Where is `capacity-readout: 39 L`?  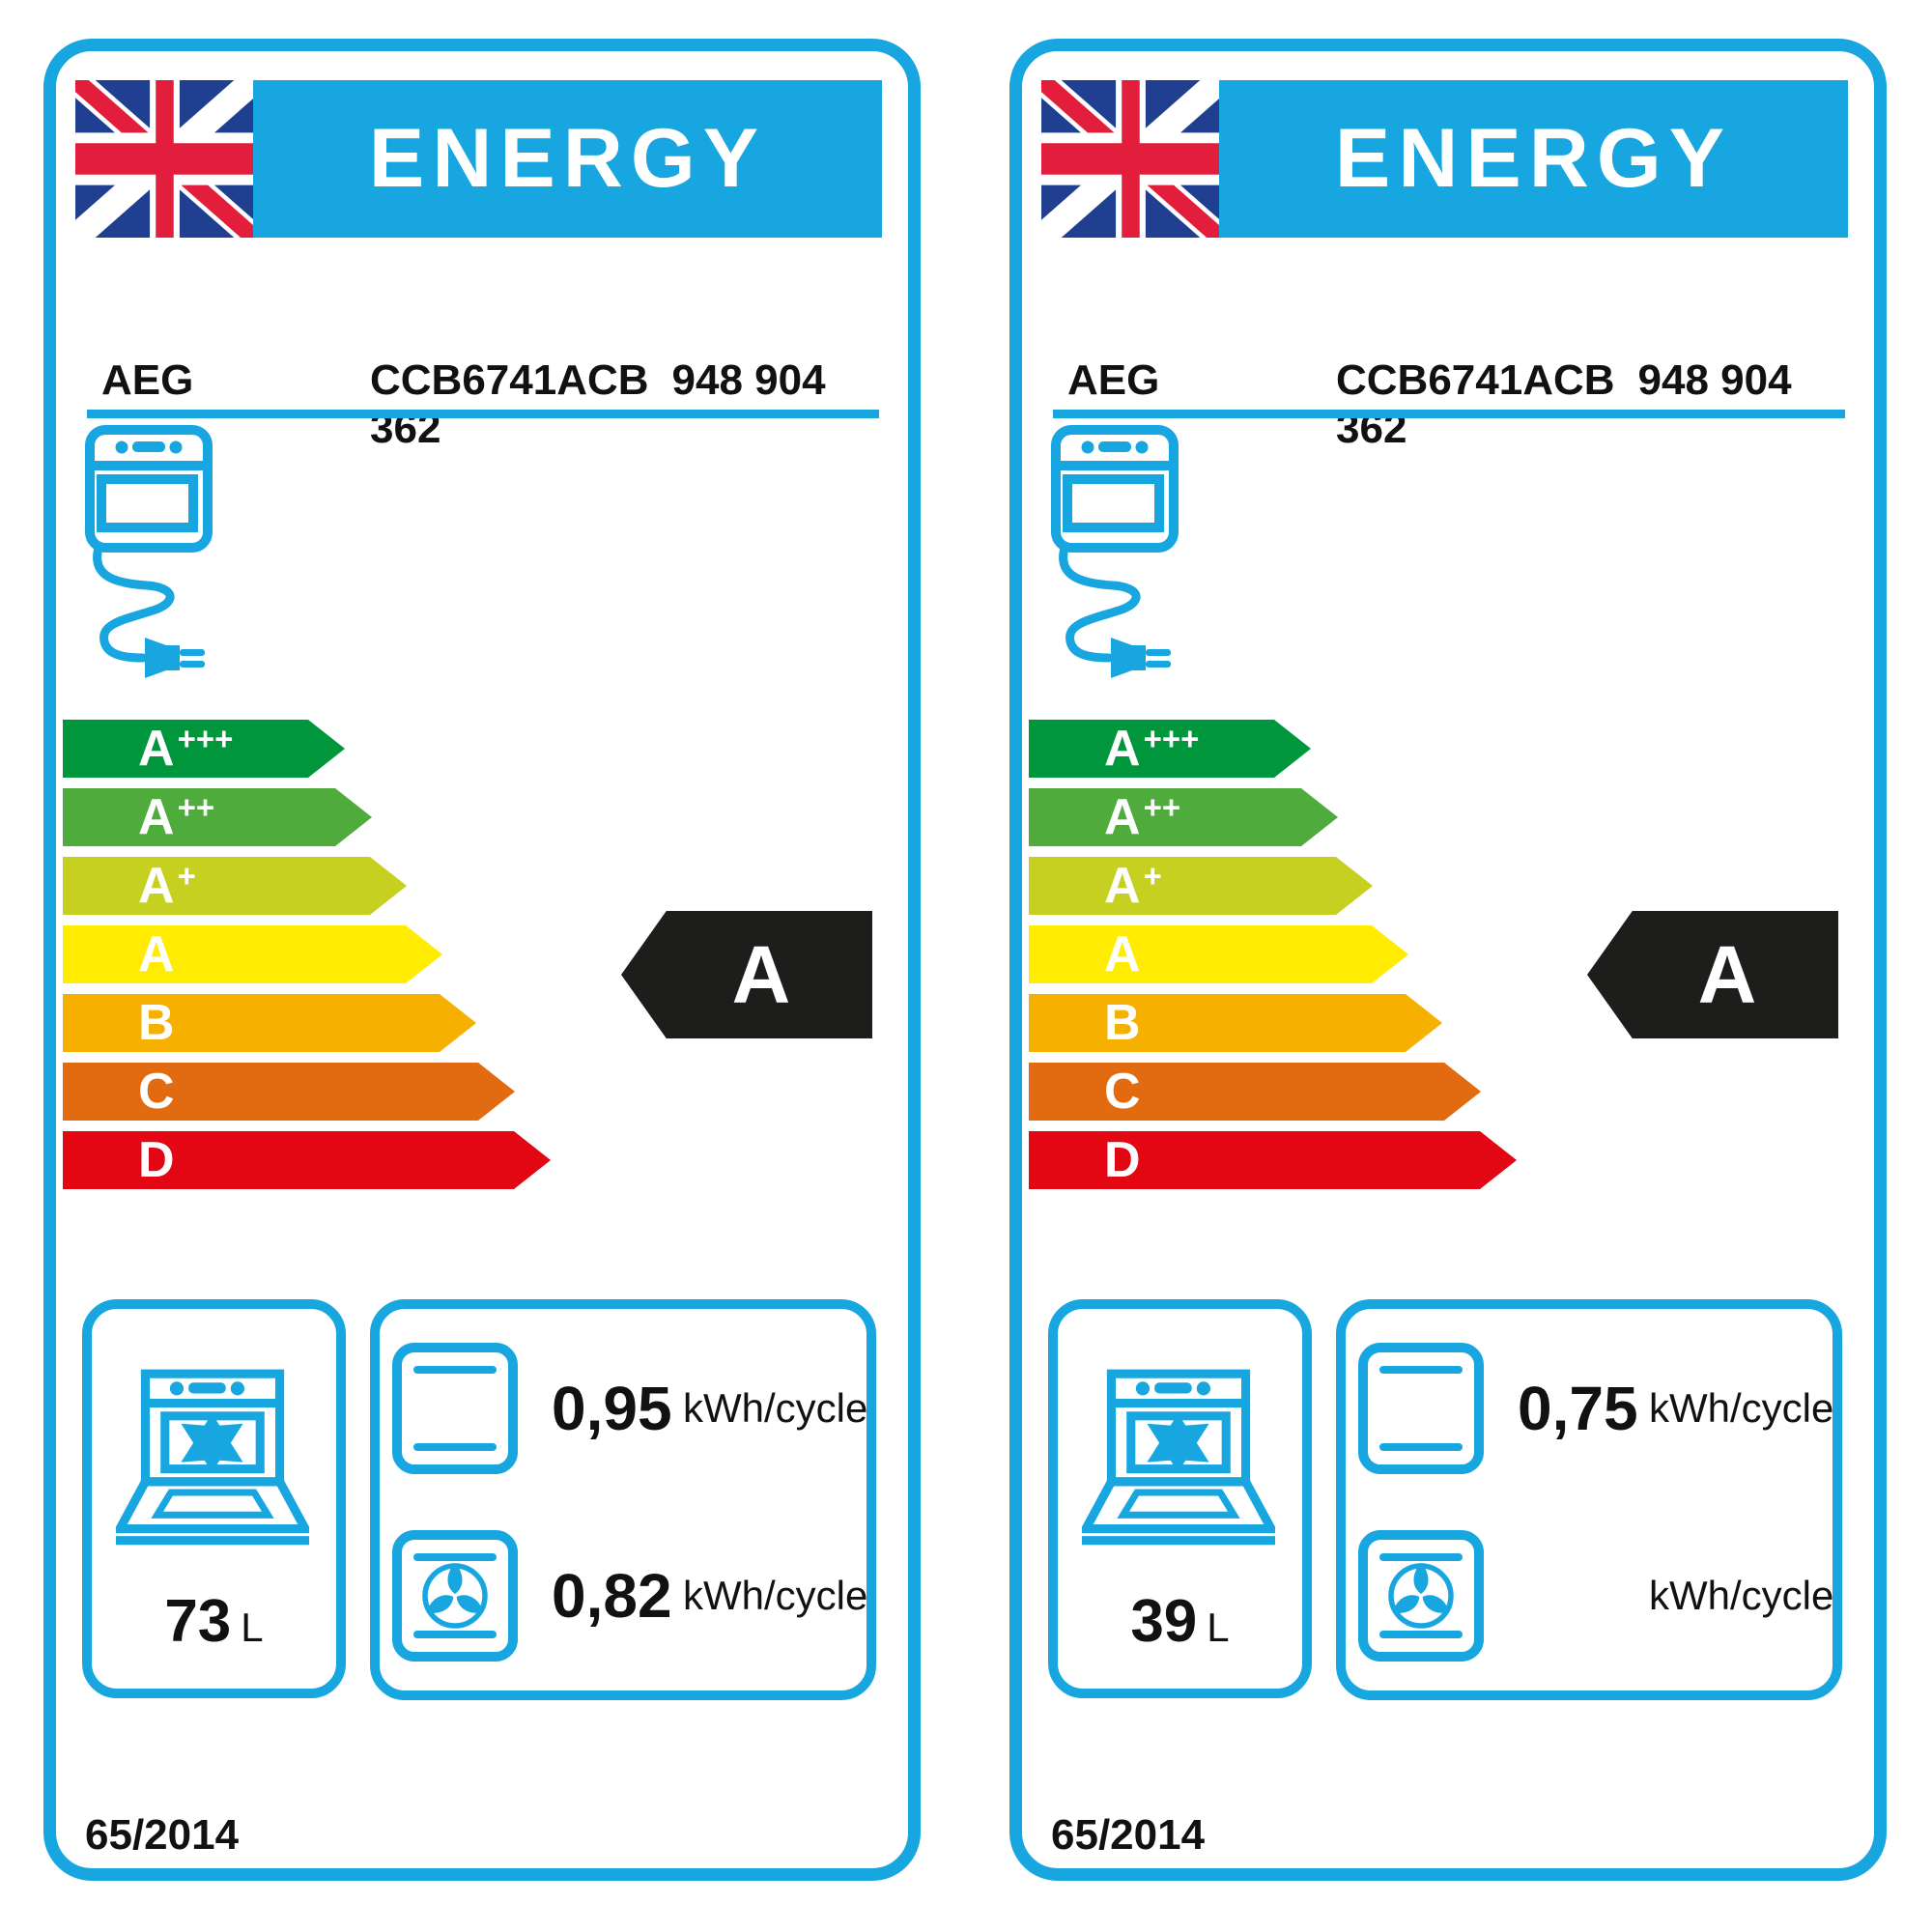 capacity-readout: 39 L is located at coordinates (1180, 1621).